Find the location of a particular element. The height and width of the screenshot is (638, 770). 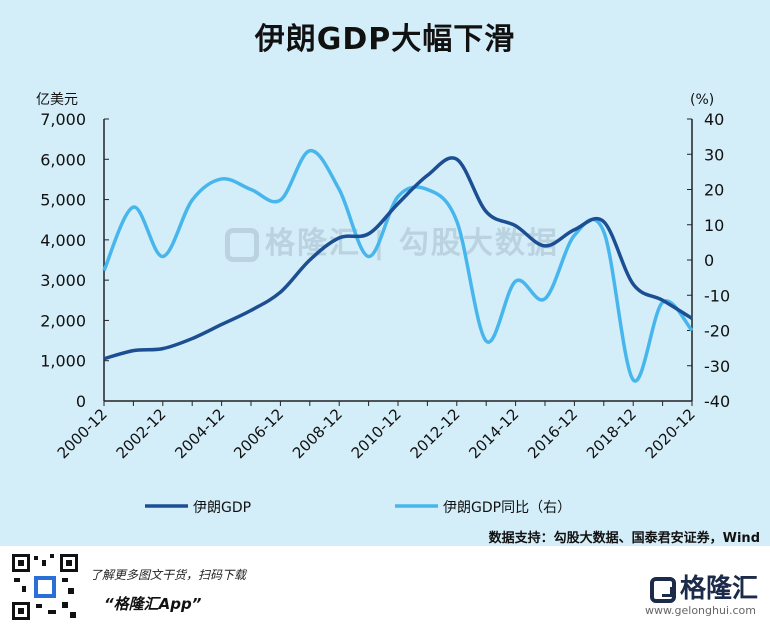

x-tick-label: 2020-12 is located at coordinates (670, 433).